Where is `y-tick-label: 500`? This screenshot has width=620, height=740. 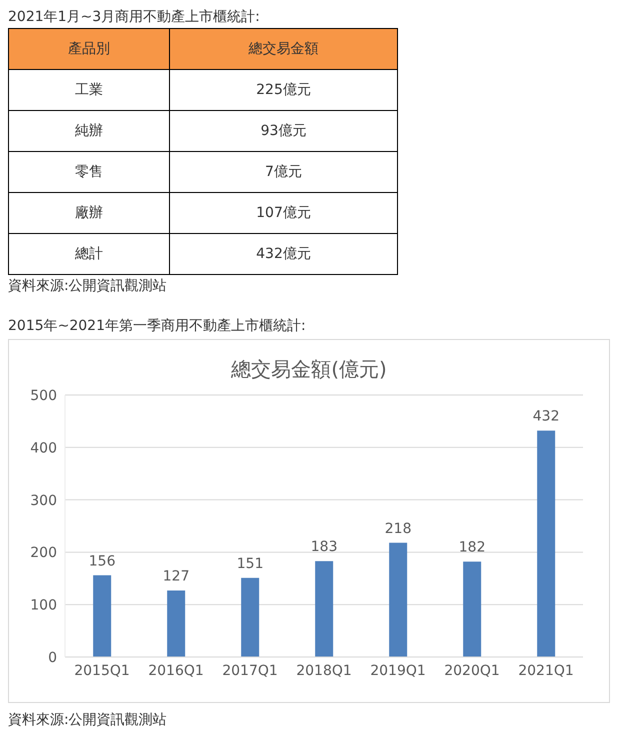
y-tick-label: 500 is located at coordinates (43, 396).